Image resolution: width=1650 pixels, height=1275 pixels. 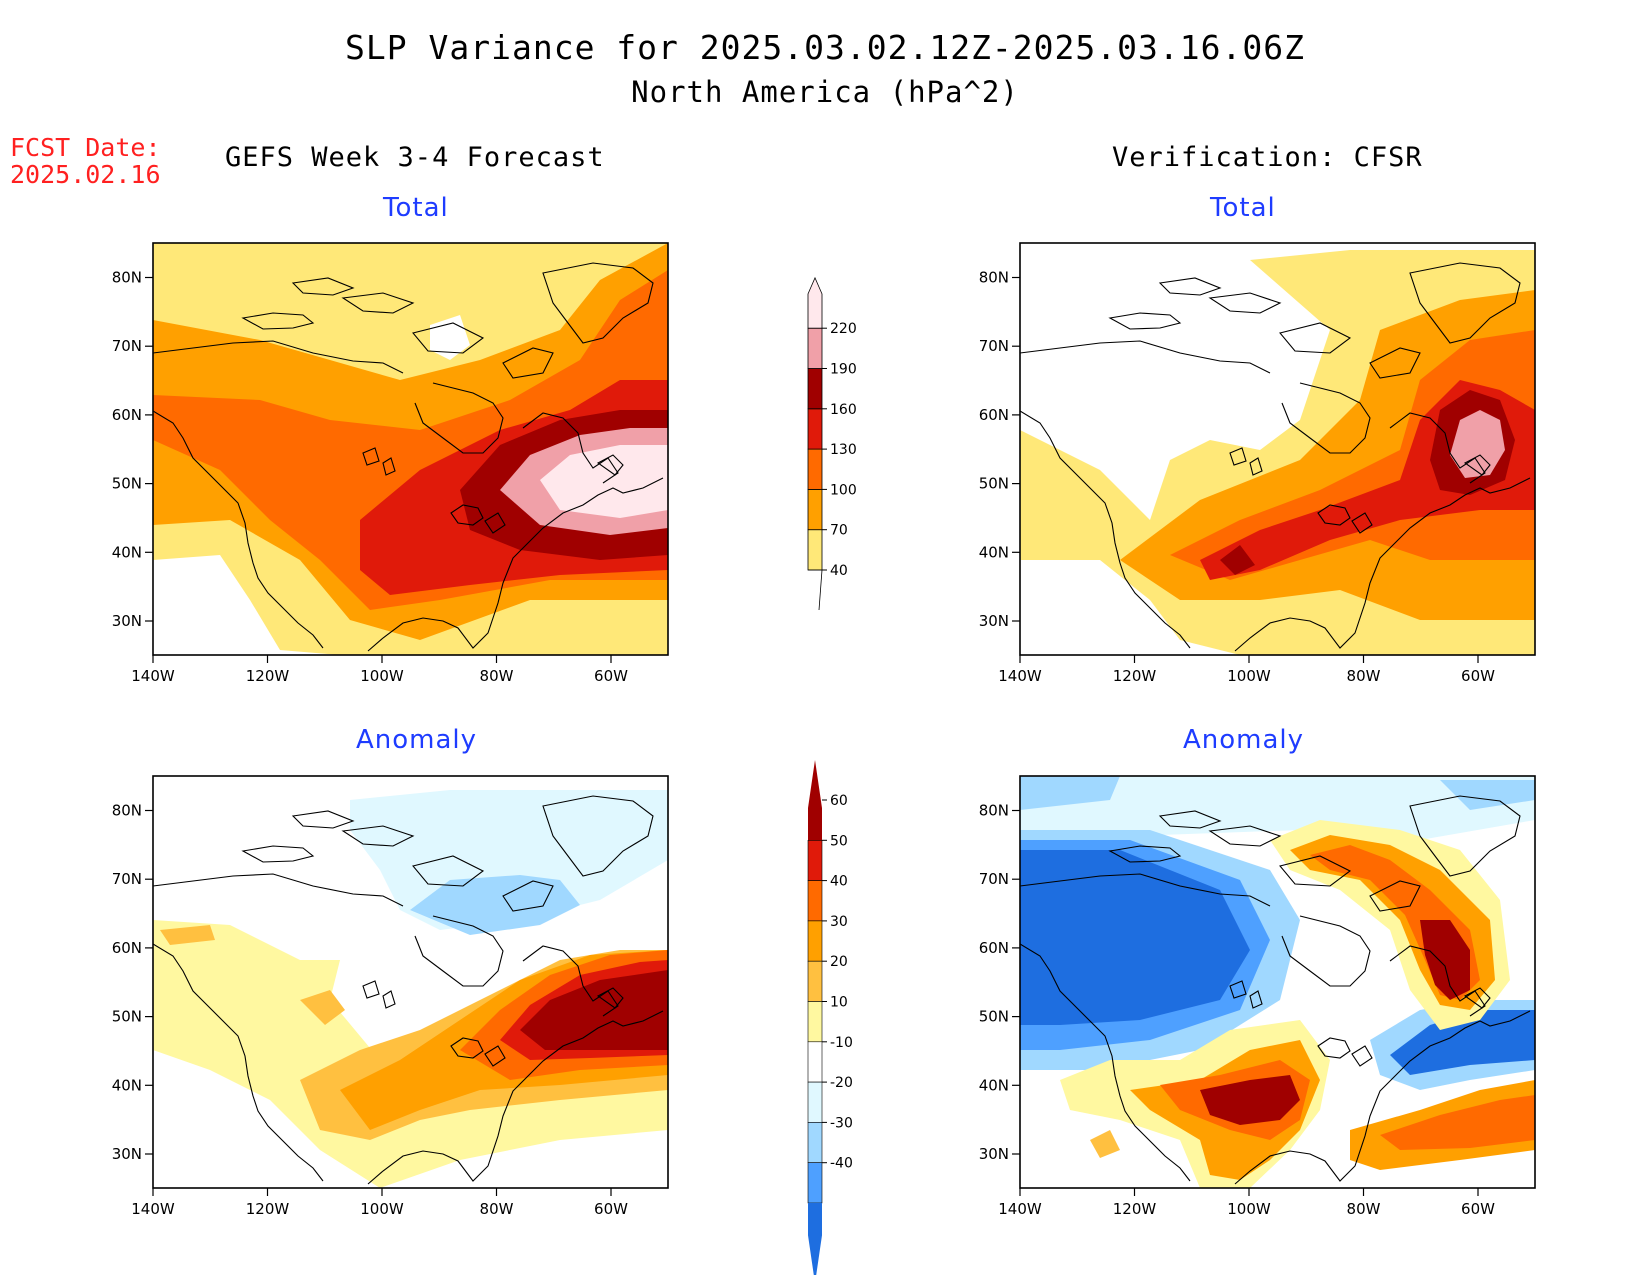 I want to click on colorbar-label: 100, so click(x=843, y=490).